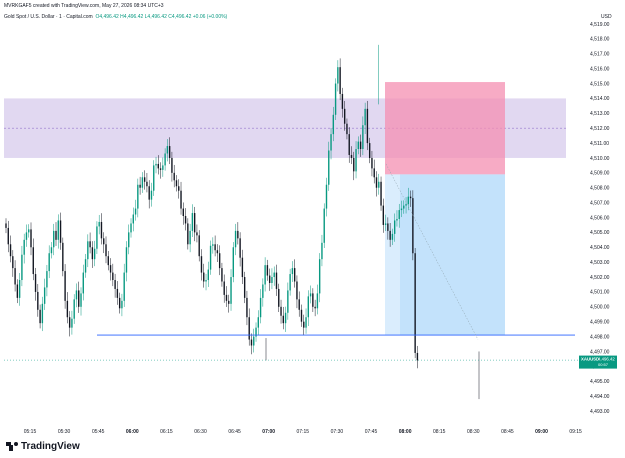 This screenshot has height=458, width=625. Describe the element at coordinates (590, 358) in the screenshot. I see `price-label-symbol: XAUUSD` at that location.